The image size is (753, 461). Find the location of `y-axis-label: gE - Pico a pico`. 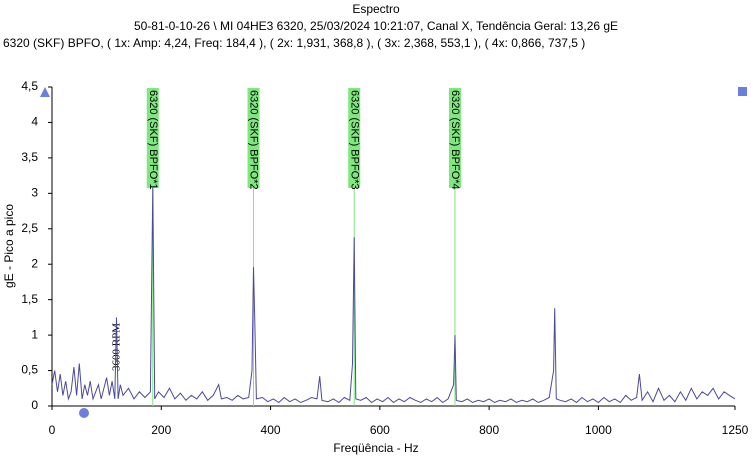

y-axis-label: gE - Pico a pico is located at coordinates (9, 246).